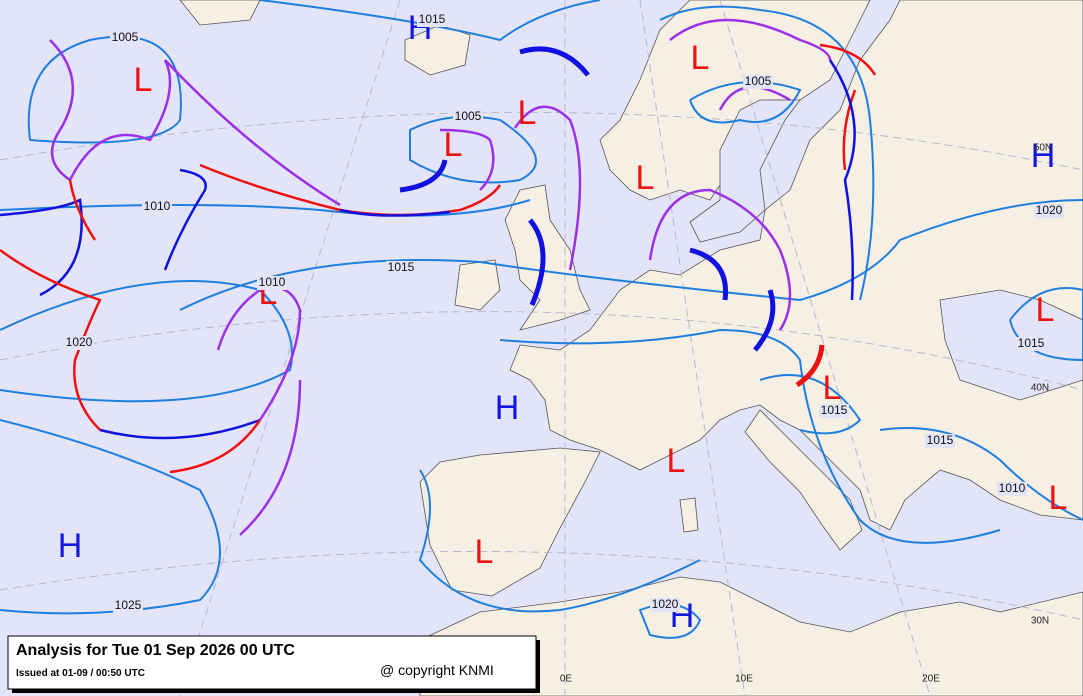  What do you see at coordinates (744, 679) in the screenshot?
I see `grid-label: 10E` at bounding box center [744, 679].